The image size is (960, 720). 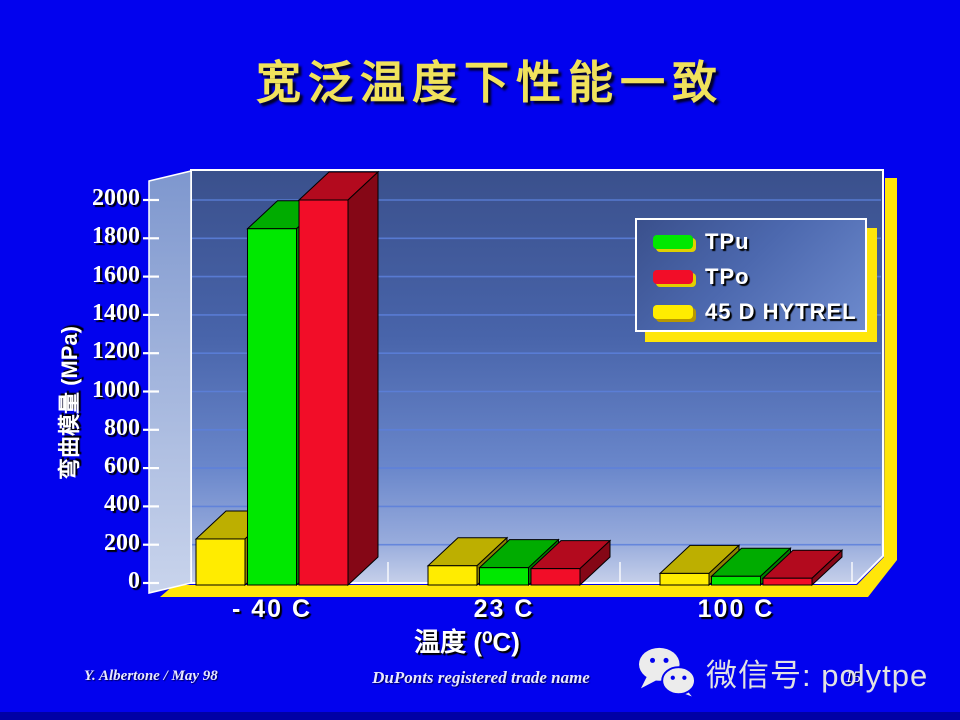 I want to click on footer-author: Y. Albertone / May 98, so click(x=151, y=676).